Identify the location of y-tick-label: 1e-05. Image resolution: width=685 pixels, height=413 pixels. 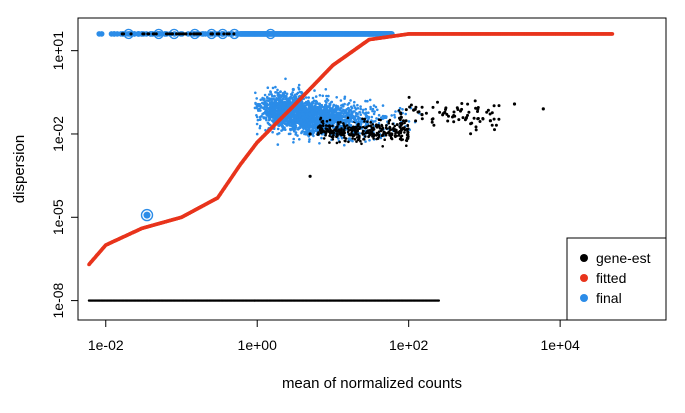
(58, 217).